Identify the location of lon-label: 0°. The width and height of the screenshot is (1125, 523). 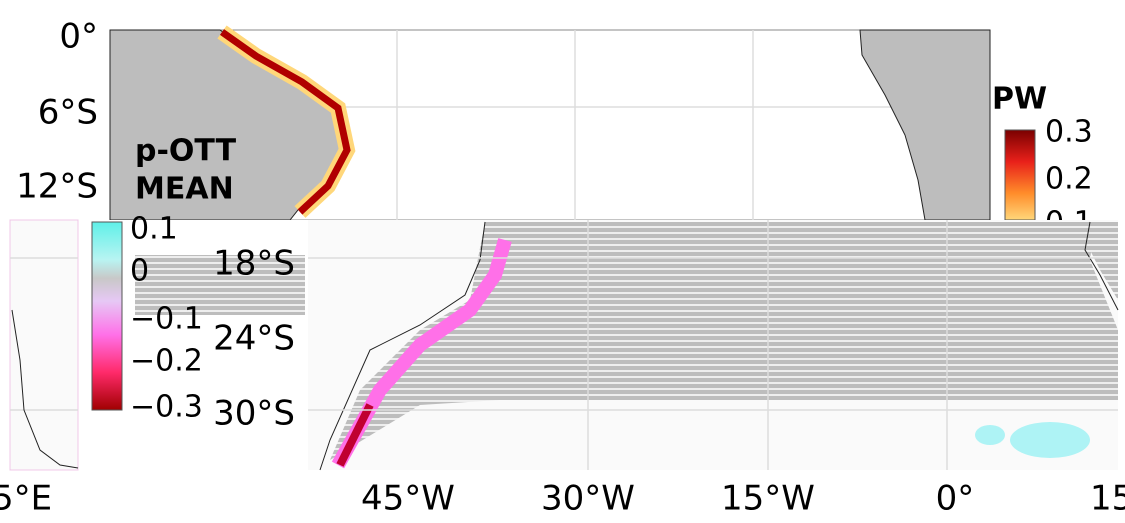
(955, 499).